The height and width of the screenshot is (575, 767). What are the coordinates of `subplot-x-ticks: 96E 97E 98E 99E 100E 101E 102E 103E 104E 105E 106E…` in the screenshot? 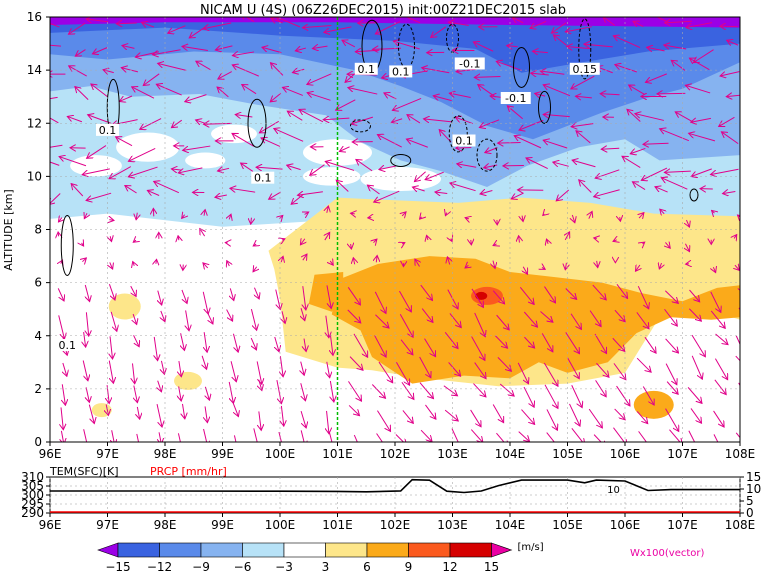 It's located at (397, 522).